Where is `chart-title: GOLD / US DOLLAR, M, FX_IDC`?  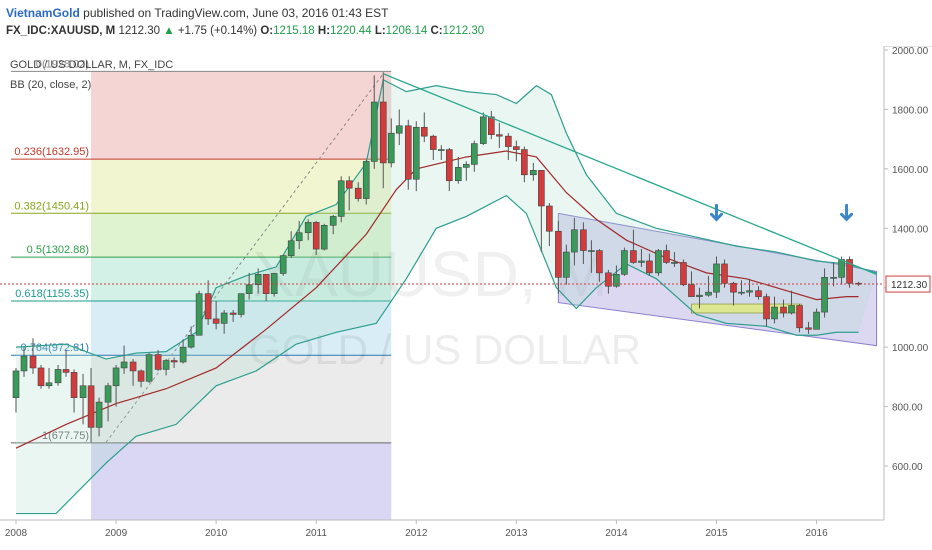 chart-title: GOLD / US DOLLAR, M, FX_IDC is located at coordinates (91, 65).